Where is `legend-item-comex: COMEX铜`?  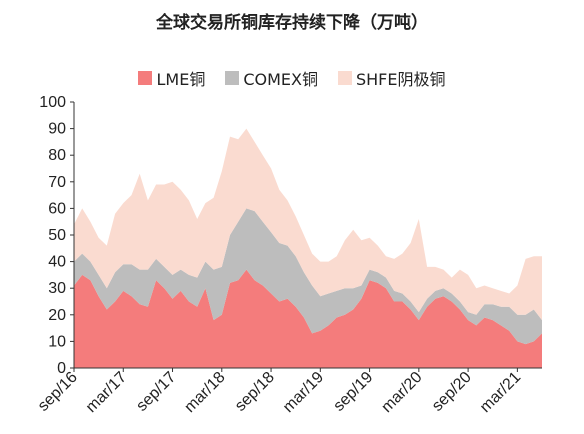
legend-item-comex: COMEX铜 is located at coordinates (271, 78).